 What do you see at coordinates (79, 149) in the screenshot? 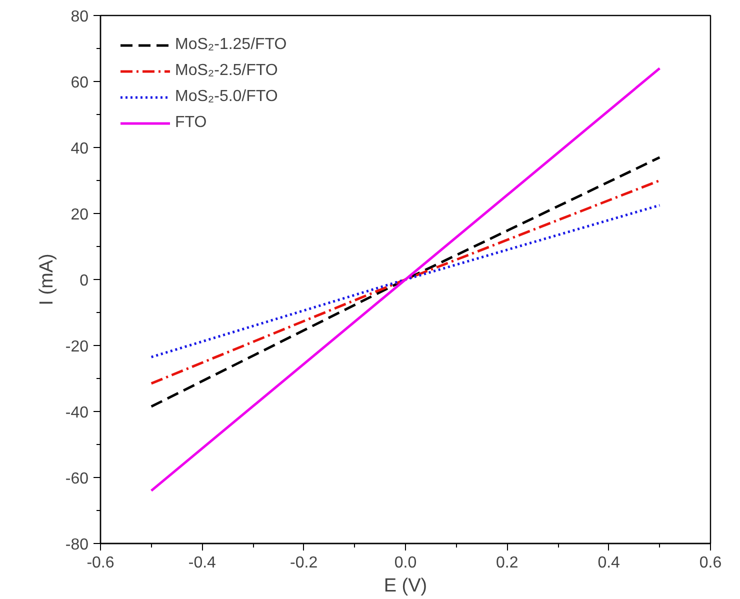
I see `y-tick-label: 40` at bounding box center [79, 149].